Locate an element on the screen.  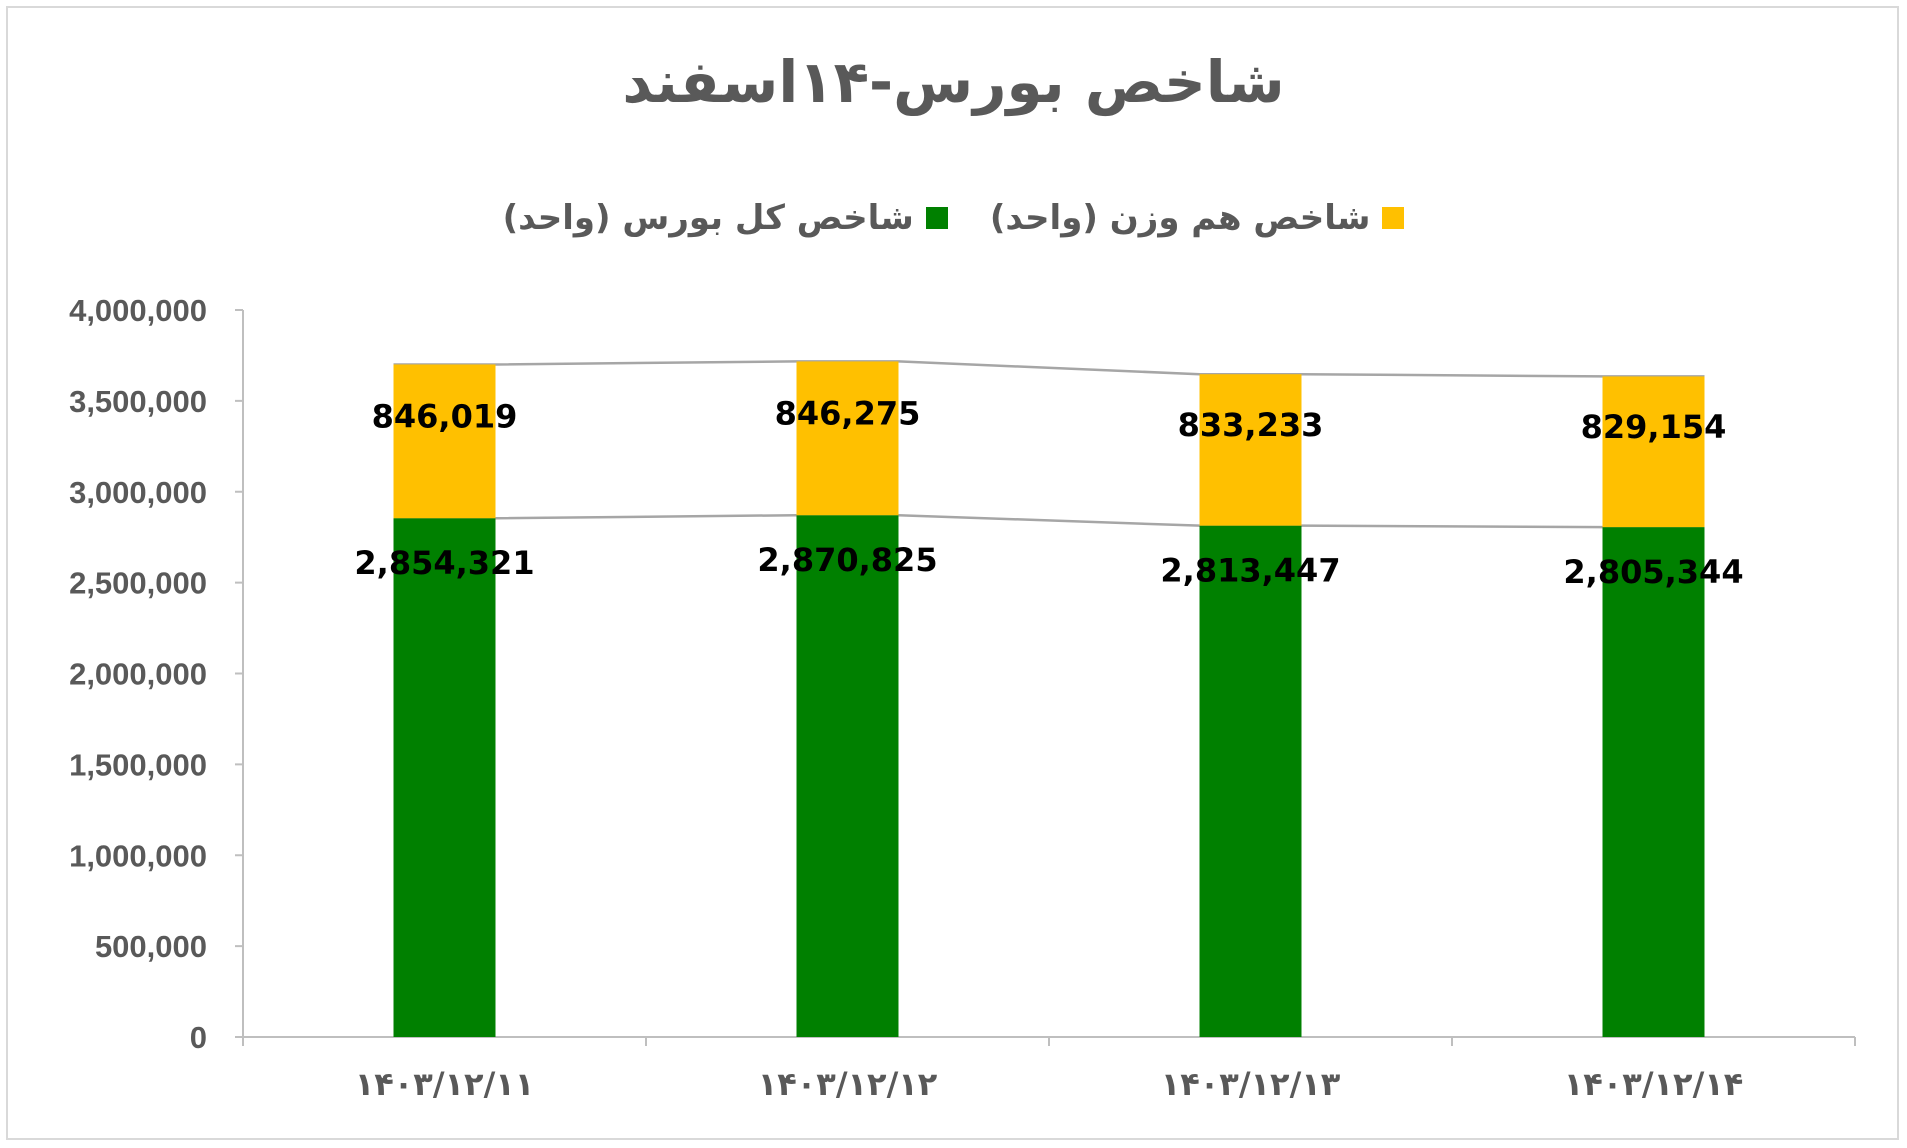
legend-item-series-0: شاخص کل بورس (واحد) is located at coordinates (725, 218).